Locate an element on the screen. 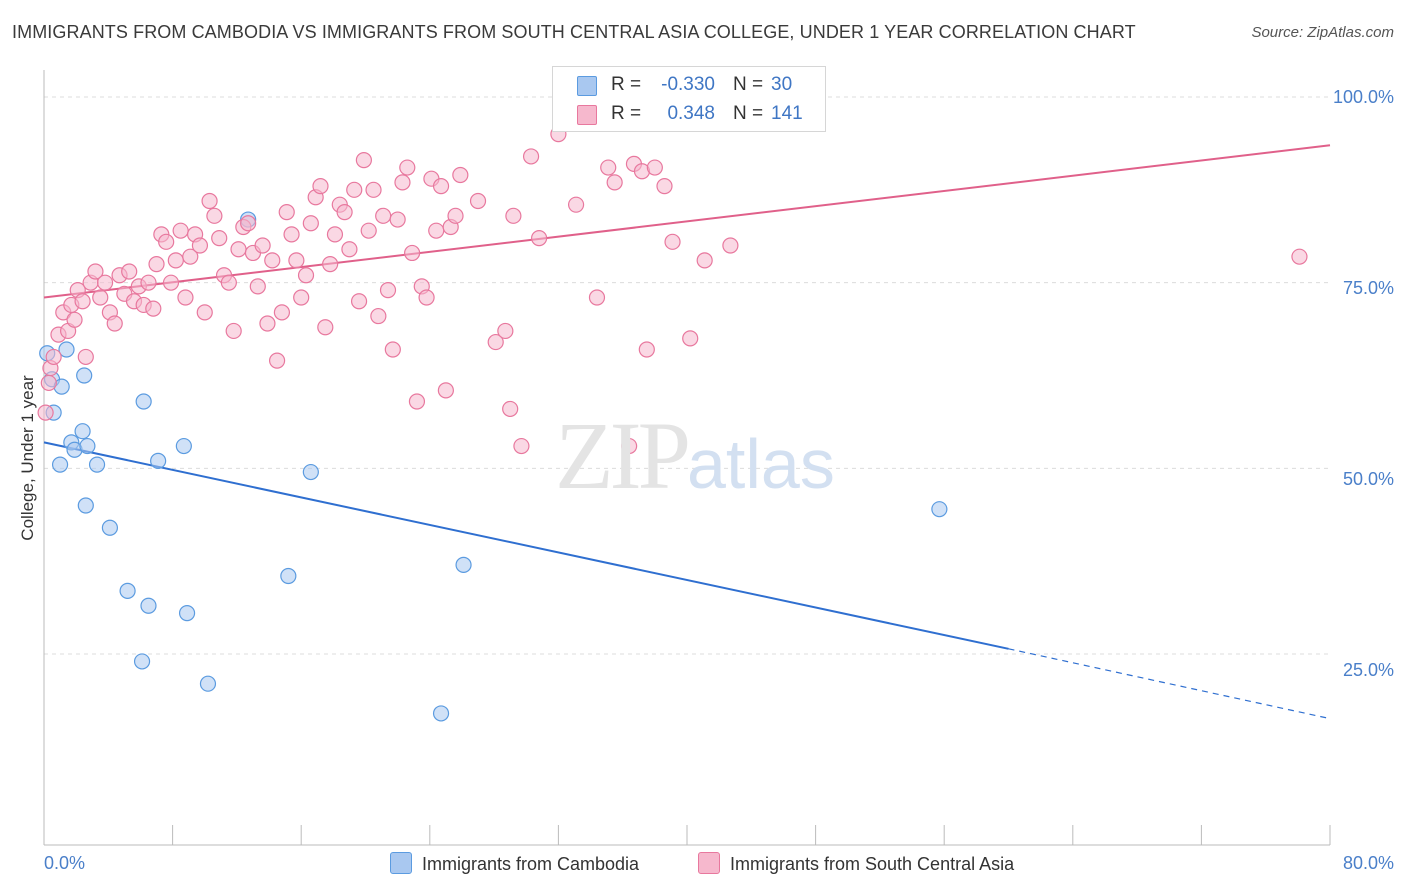 The height and width of the screenshot is (892, 1406). watermark-atlas: atlas is located at coordinates (761, 464).